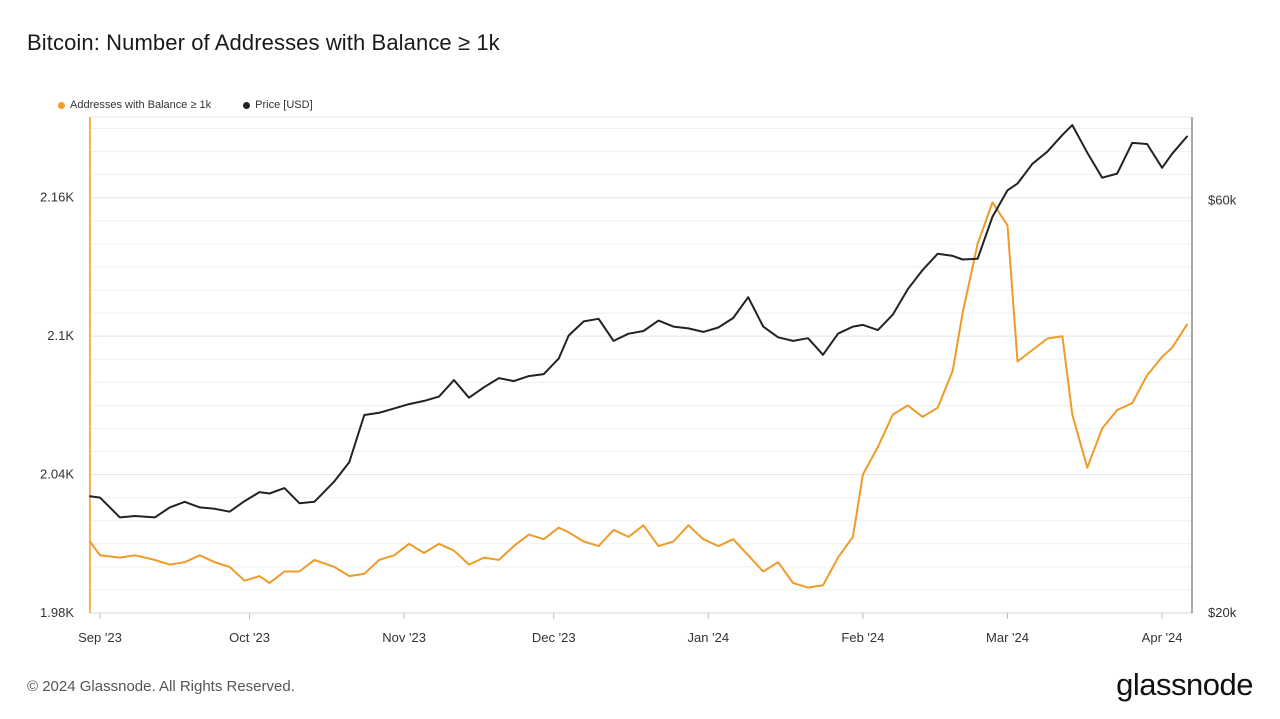 The image size is (1280, 719). What do you see at coordinates (1222, 612) in the screenshot?
I see `y-right-tick-label: $20k` at bounding box center [1222, 612].